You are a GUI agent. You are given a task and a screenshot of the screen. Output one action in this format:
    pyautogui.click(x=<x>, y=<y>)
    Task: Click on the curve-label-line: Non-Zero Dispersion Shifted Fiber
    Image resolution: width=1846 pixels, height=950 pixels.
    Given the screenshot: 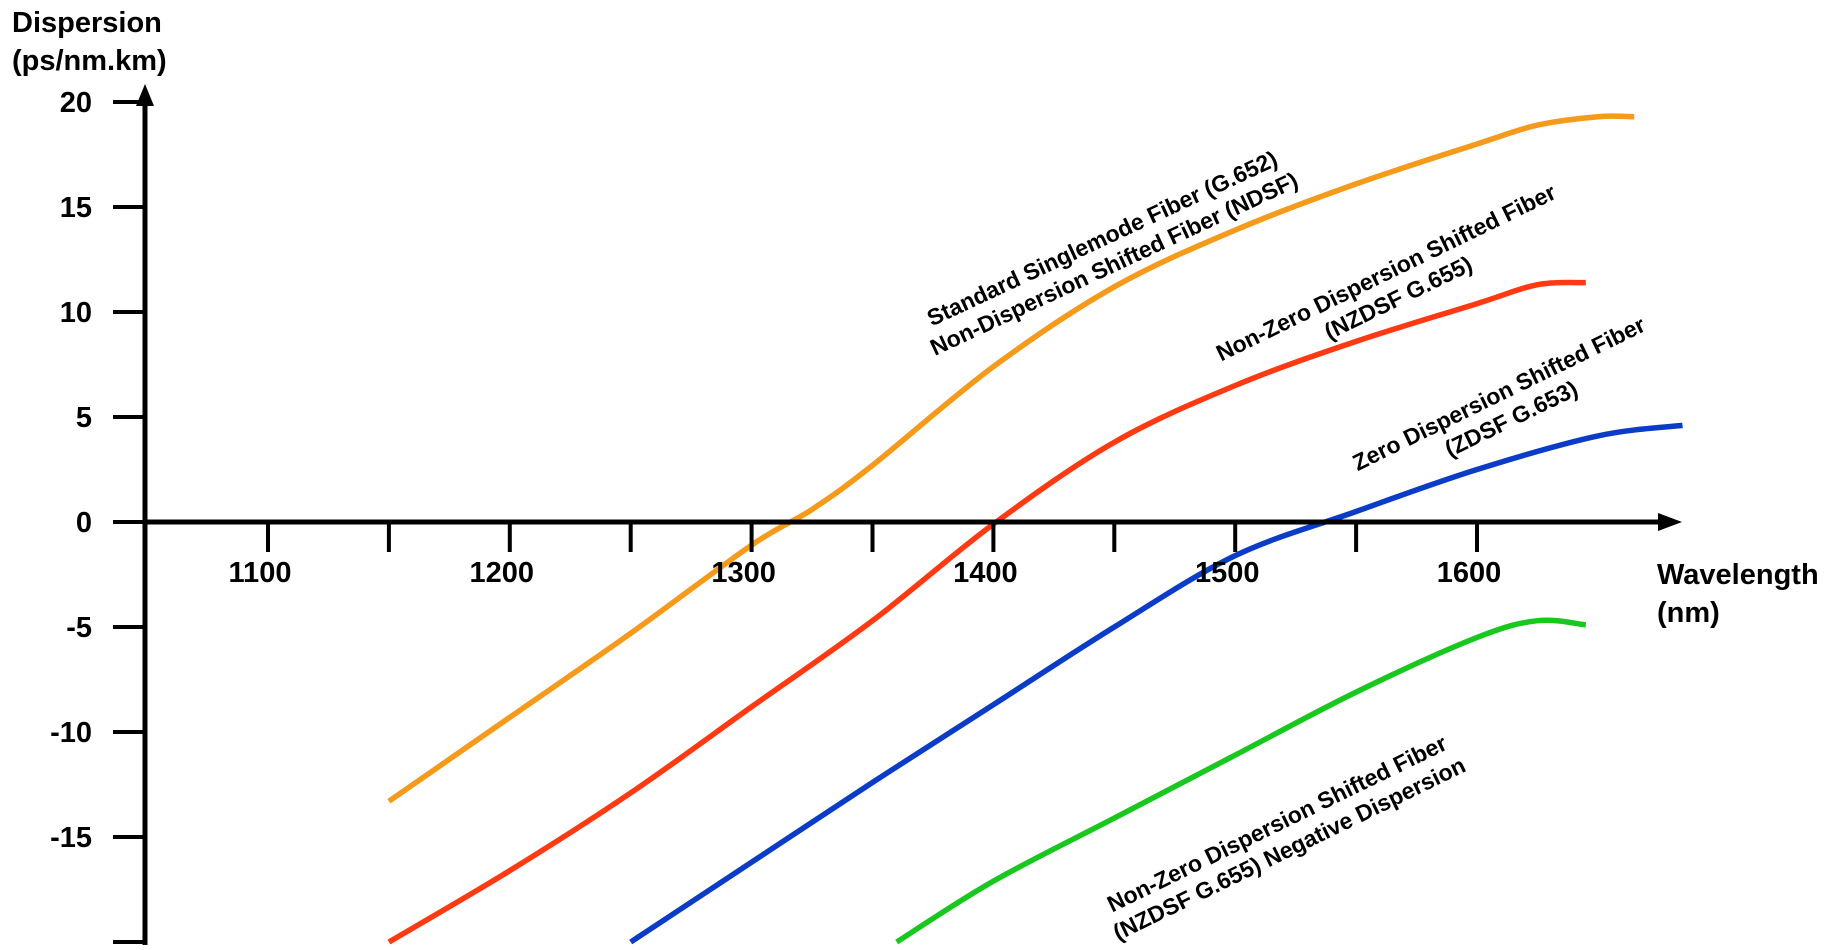 What is the action you would take?
    pyautogui.click(x=1277, y=824)
    